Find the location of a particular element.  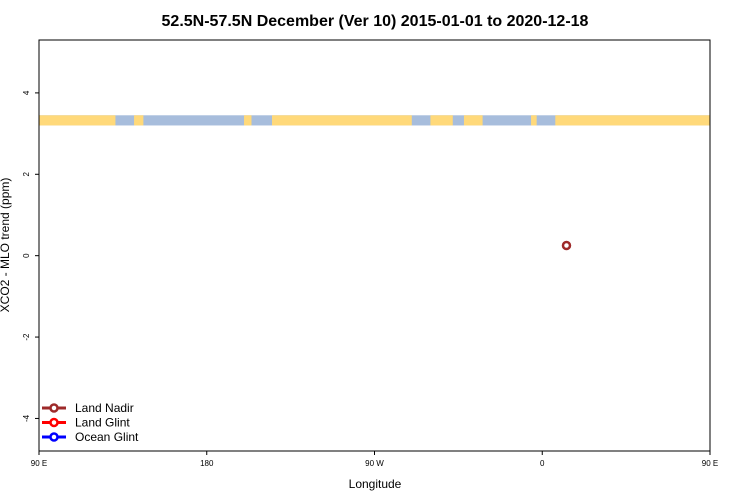

x-axis: 90 E 180 90 W 0 90 E is located at coordinates (374, 459).